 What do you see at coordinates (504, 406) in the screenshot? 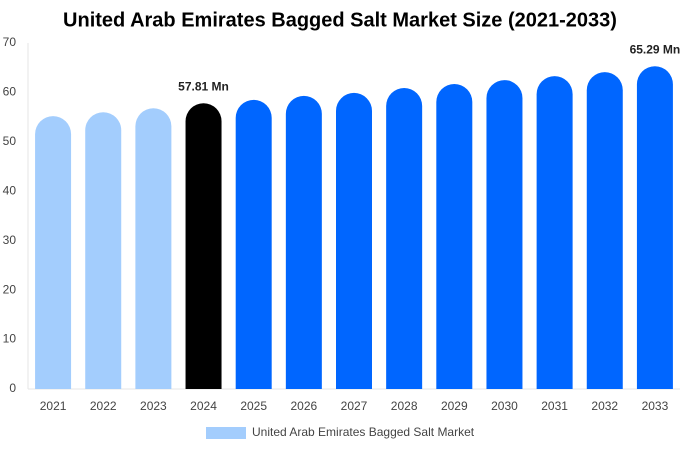
I see `x-tick-label: 2030` at bounding box center [504, 406].